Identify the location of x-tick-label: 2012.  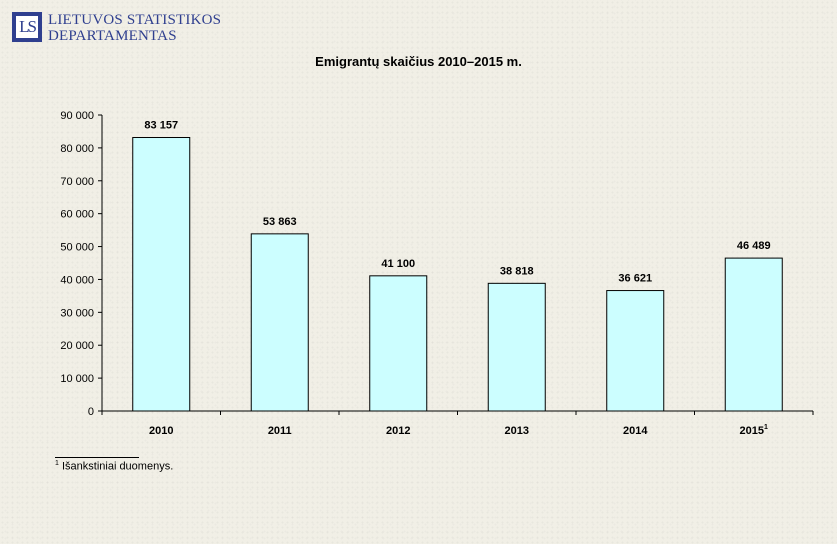
(398, 431).